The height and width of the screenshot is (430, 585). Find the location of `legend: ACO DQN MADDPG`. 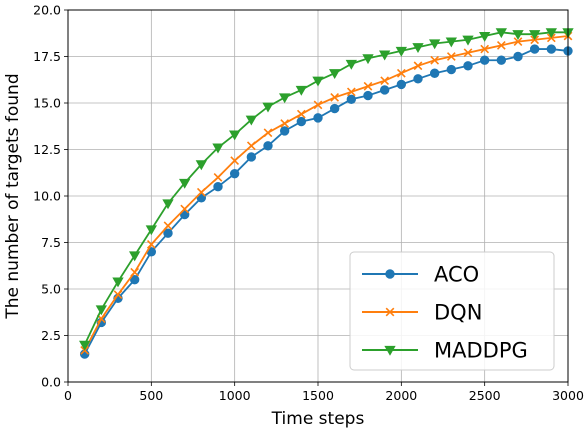

legend: ACO DQN MADDPG is located at coordinates (452, 311).